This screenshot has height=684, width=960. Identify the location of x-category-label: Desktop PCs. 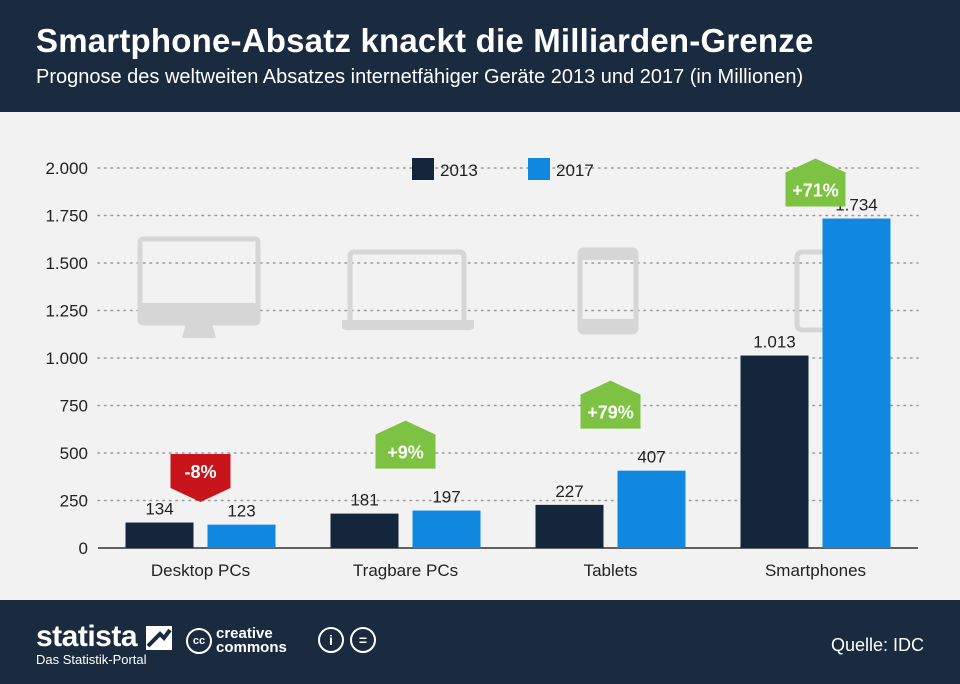
(200, 570).